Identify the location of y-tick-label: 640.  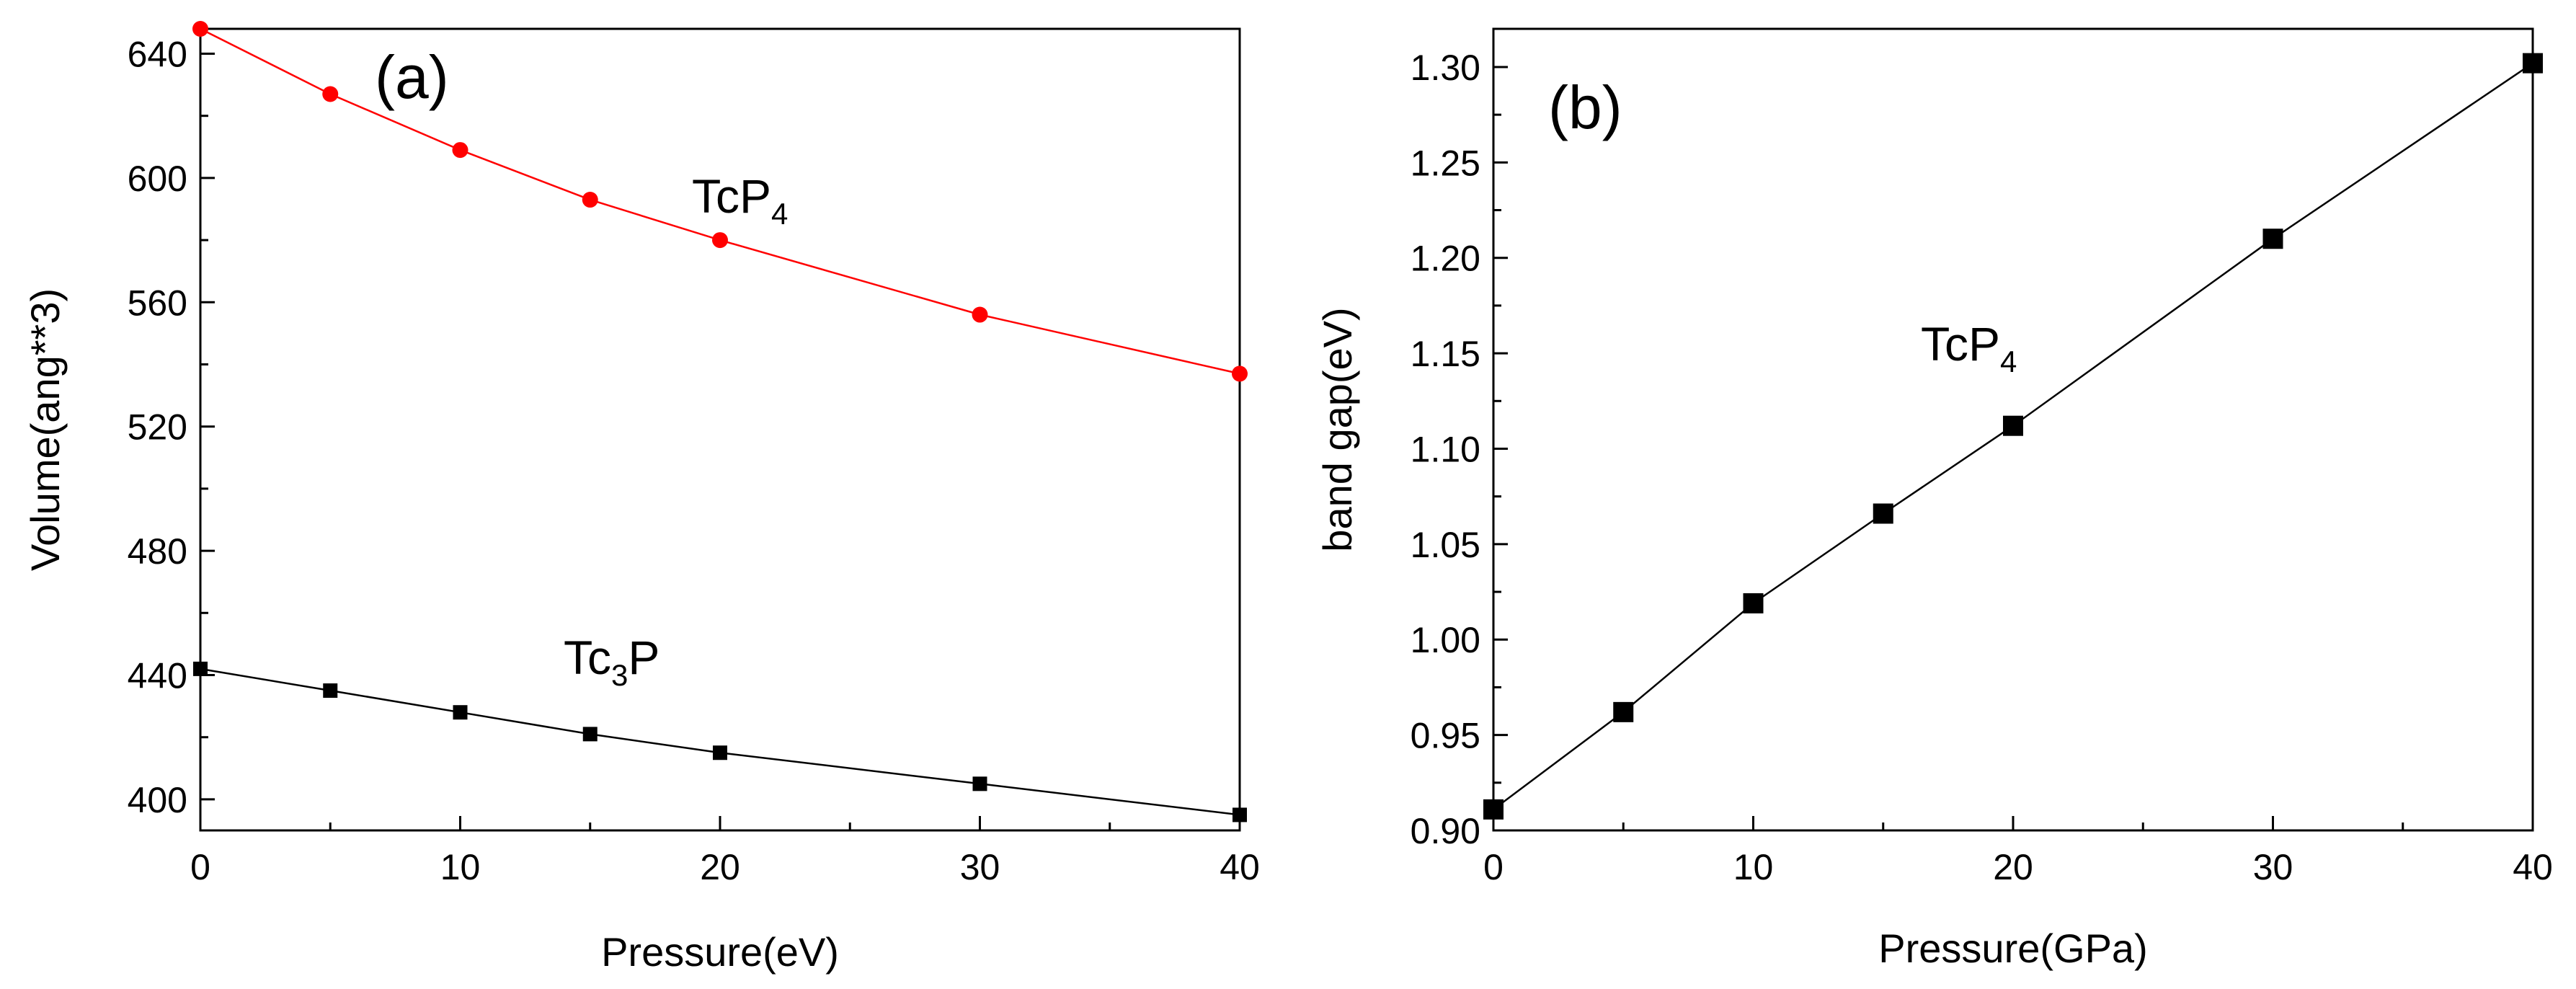
(157, 54).